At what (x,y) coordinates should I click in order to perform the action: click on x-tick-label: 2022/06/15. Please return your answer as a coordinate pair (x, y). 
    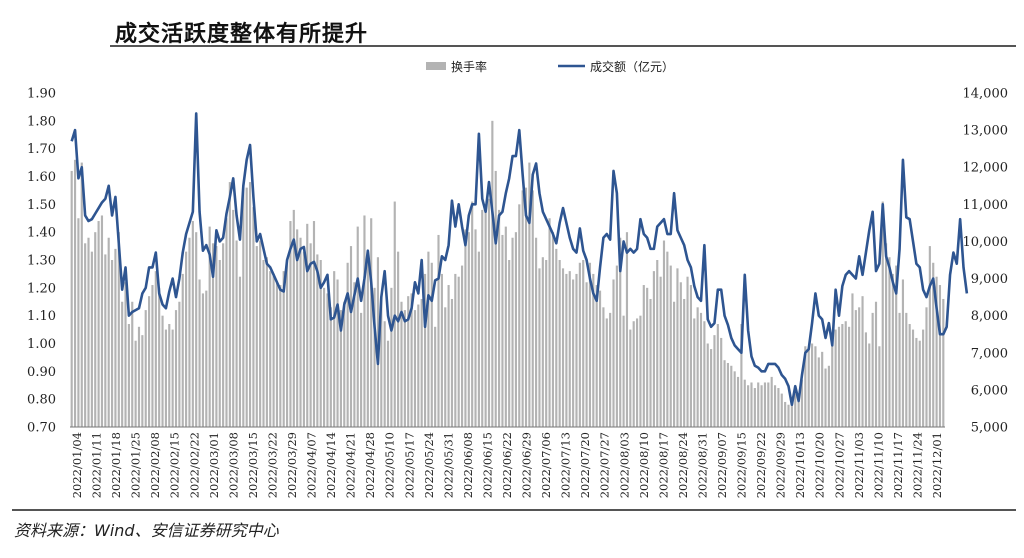
    Looking at the image, I should click on (488, 465).